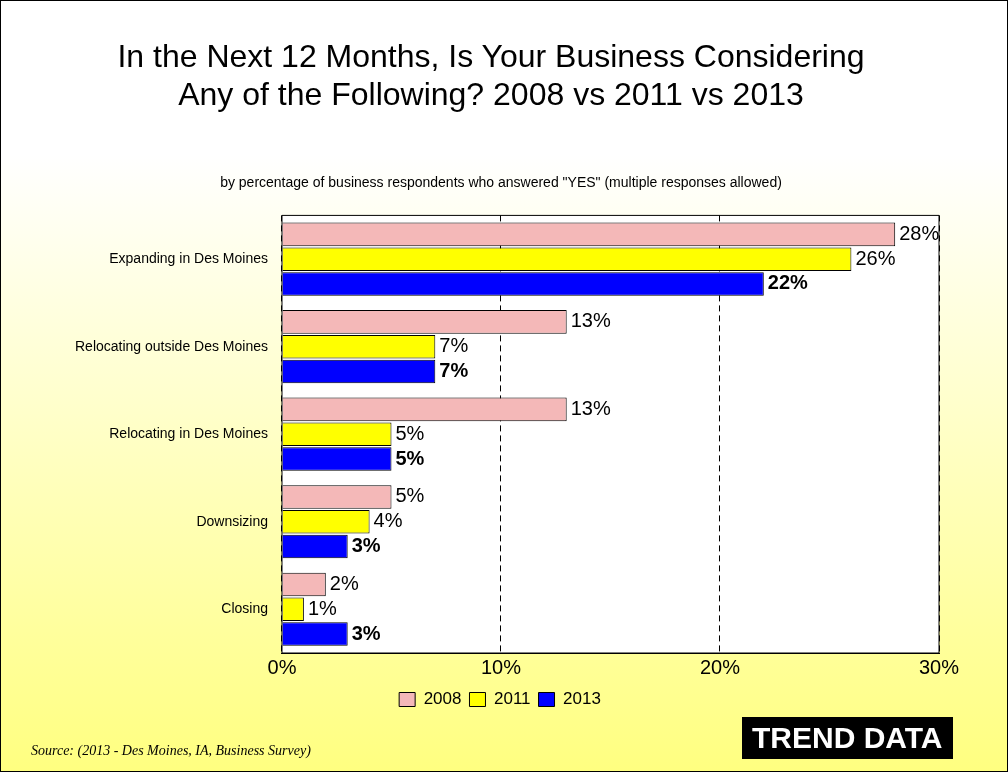 The height and width of the screenshot is (772, 1008). I want to click on y-tick-label: Relocating outside Des Moines, so click(171, 345).